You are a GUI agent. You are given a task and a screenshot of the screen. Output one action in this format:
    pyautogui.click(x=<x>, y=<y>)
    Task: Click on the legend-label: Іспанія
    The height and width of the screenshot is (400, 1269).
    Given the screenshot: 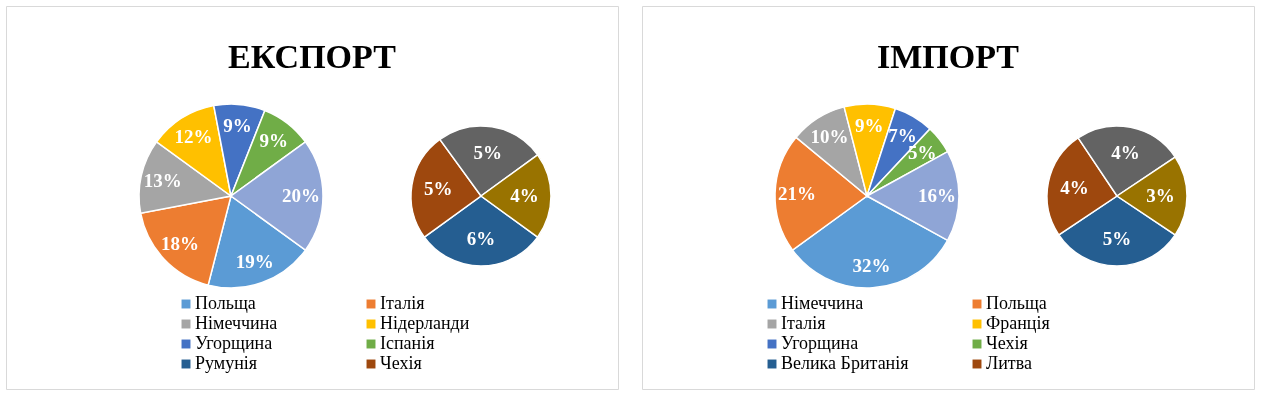 What is the action you would take?
    pyautogui.click(x=407, y=343)
    